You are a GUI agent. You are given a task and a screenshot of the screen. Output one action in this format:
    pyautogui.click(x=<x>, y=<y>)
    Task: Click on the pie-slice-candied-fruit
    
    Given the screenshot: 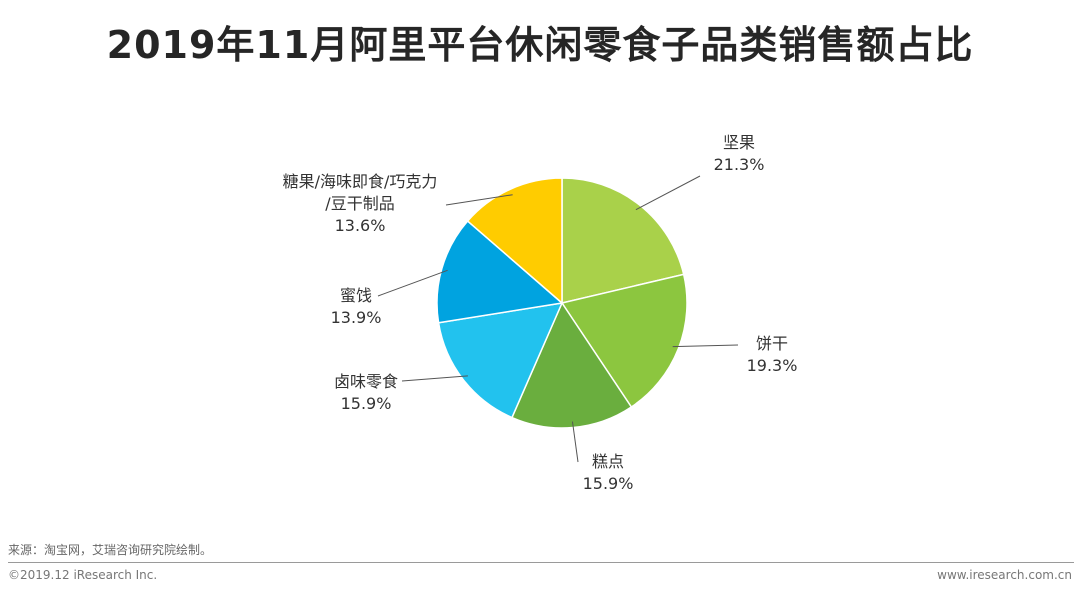 What is the action you would take?
    pyautogui.click(x=500, y=271)
    